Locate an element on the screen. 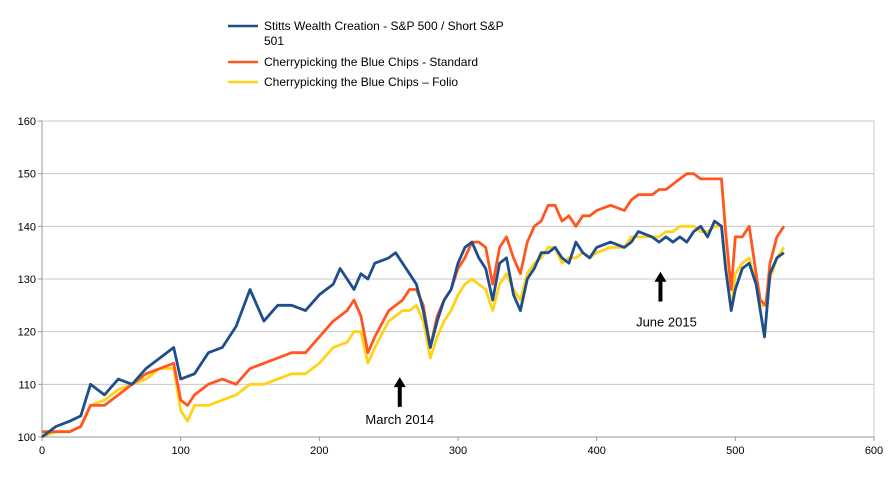 This screenshot has width=892, height=478. annotation-label: June 2015 is located at coordinates (666, 322).